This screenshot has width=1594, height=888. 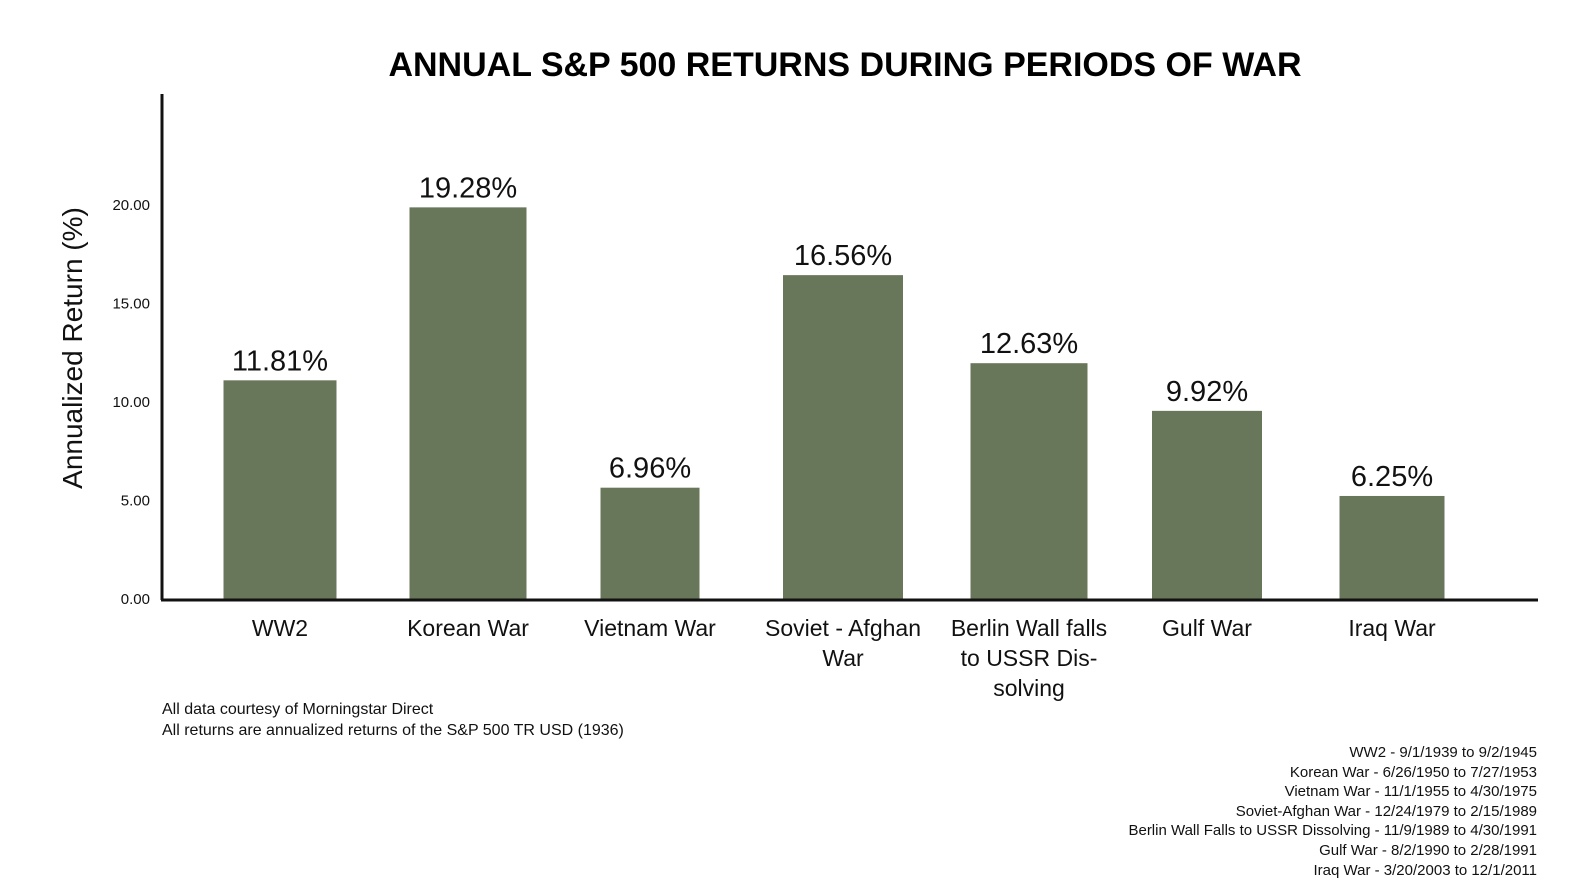 What do you see at coordinates (843, 256) in the screenshot?
I see `value-label: 16.56%` at bounding box center [843, 256].